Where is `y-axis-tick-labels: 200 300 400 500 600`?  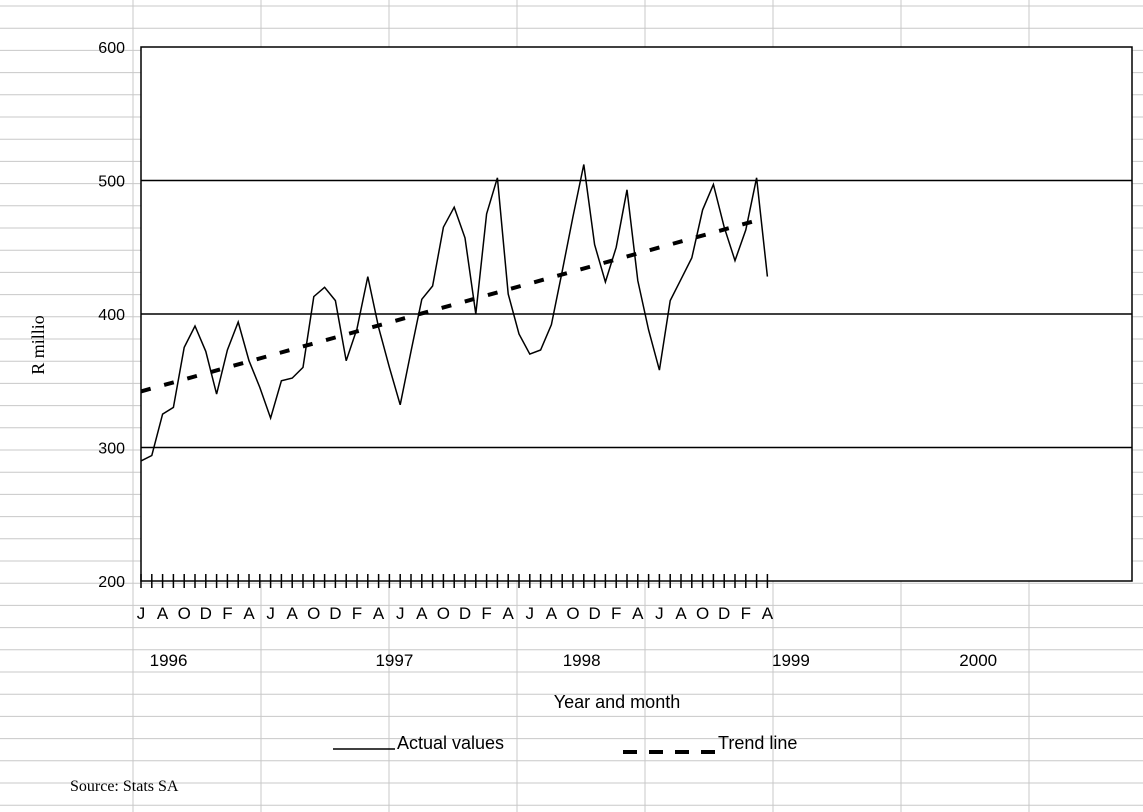 y-axis-tick-labels: 200 300 400 500 600 is located at coordinates (111, 315).